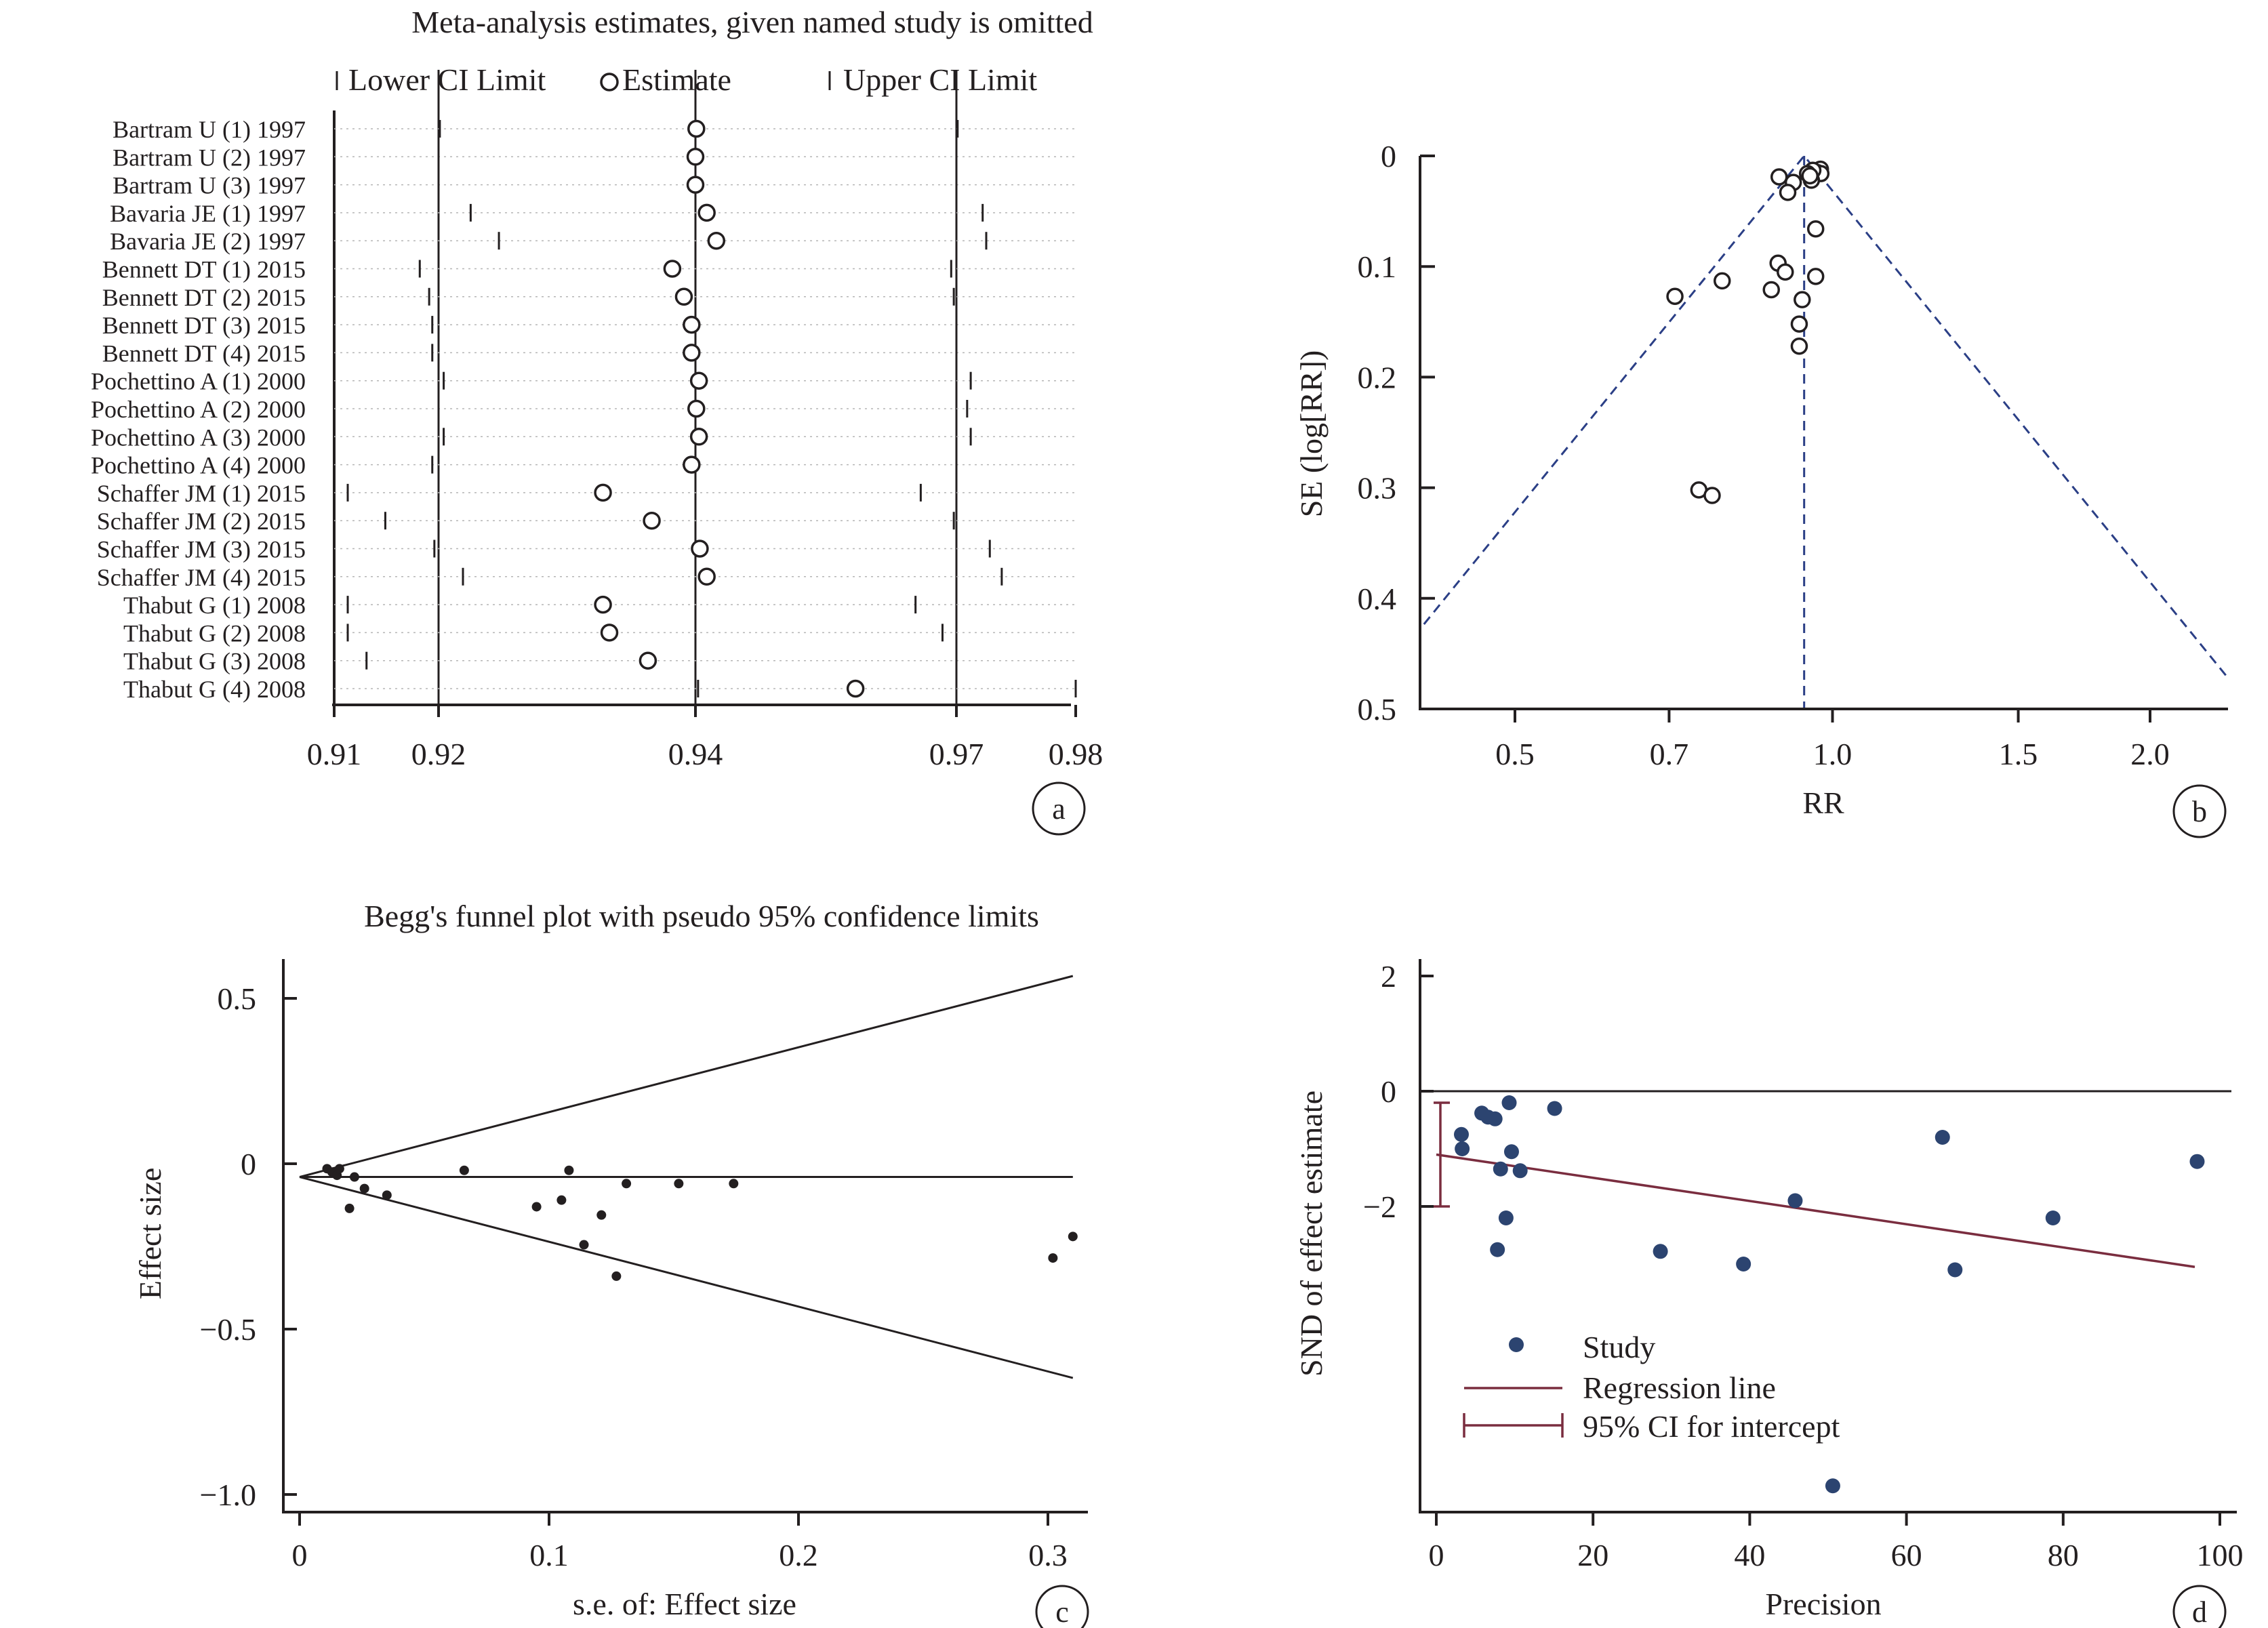  I want to click on panel-b-confidence-funnel, so click(1824, 417).